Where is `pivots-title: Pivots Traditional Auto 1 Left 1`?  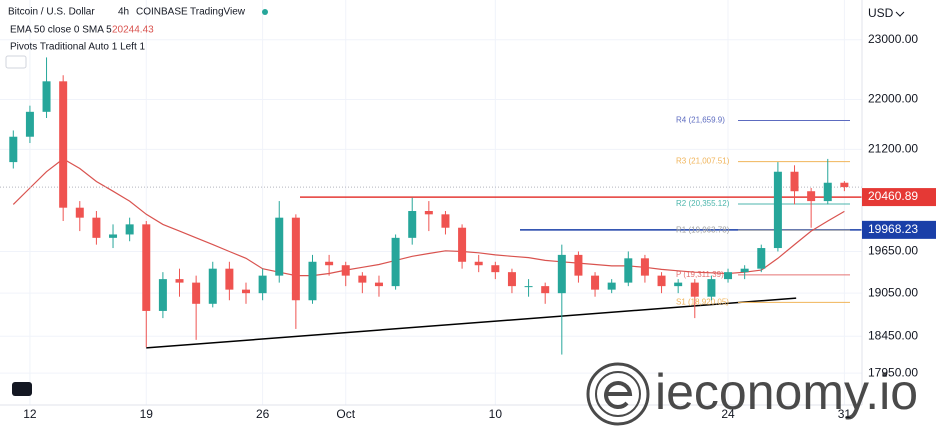
pivots-title: Pivots Traditional Auto 1 Left 1 is located at coordinates (78, 47).